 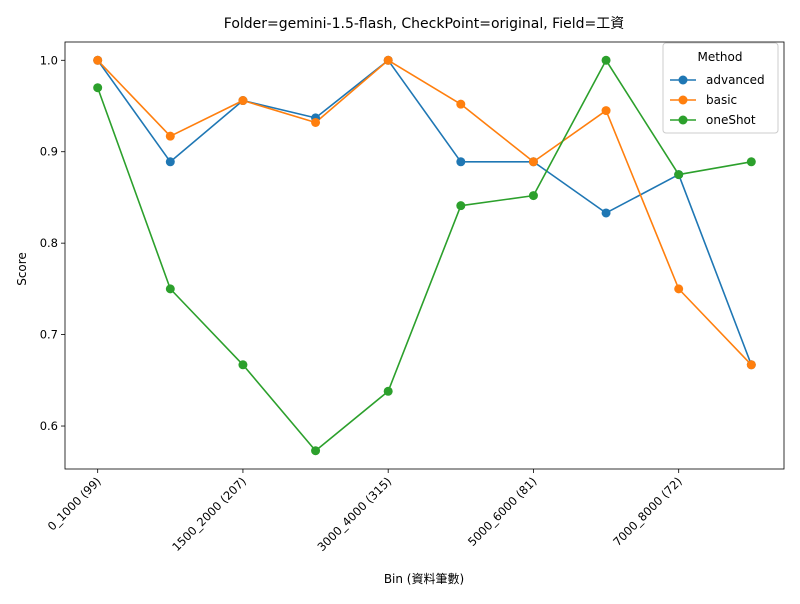 I want to click on y-tick-label: 1.0, so click(x=49, y=60).